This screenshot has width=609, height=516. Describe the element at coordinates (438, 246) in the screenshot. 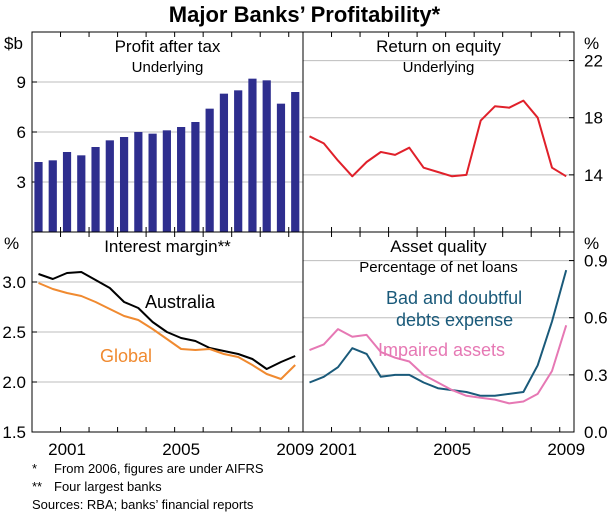

I see `panel-title: Asset quality` at that location.